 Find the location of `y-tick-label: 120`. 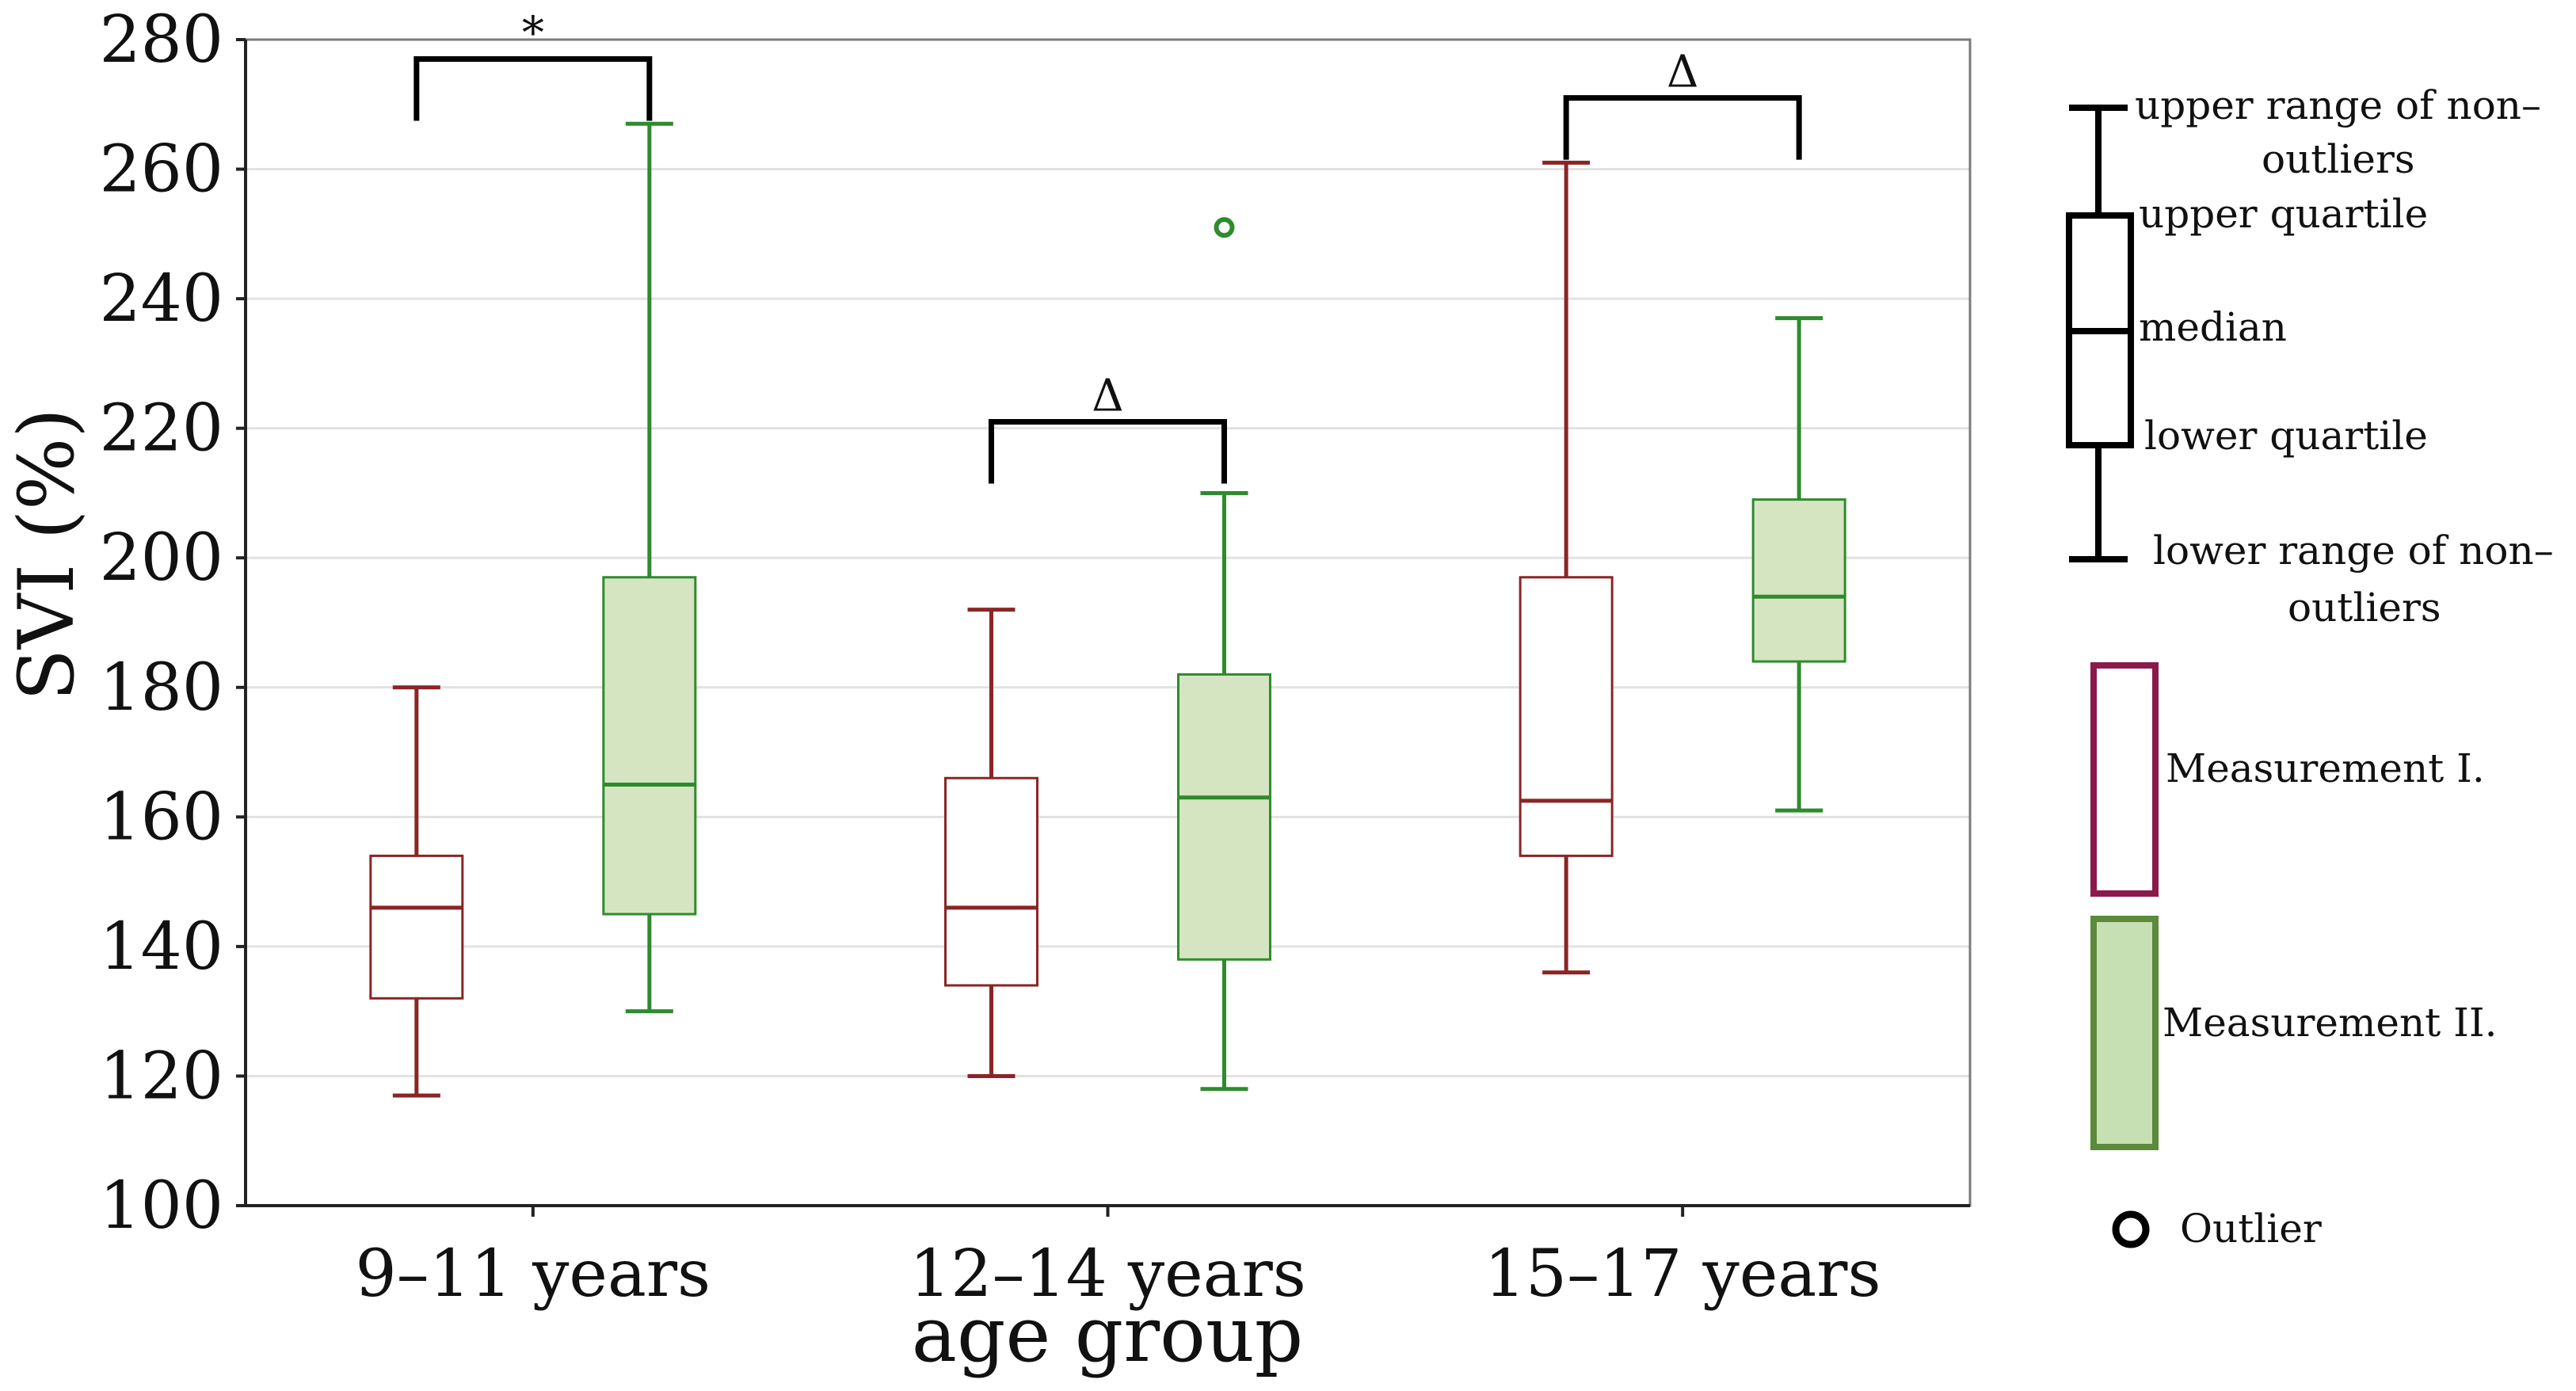

y-tick-label: 120 is located at coordinates (161, 1076).